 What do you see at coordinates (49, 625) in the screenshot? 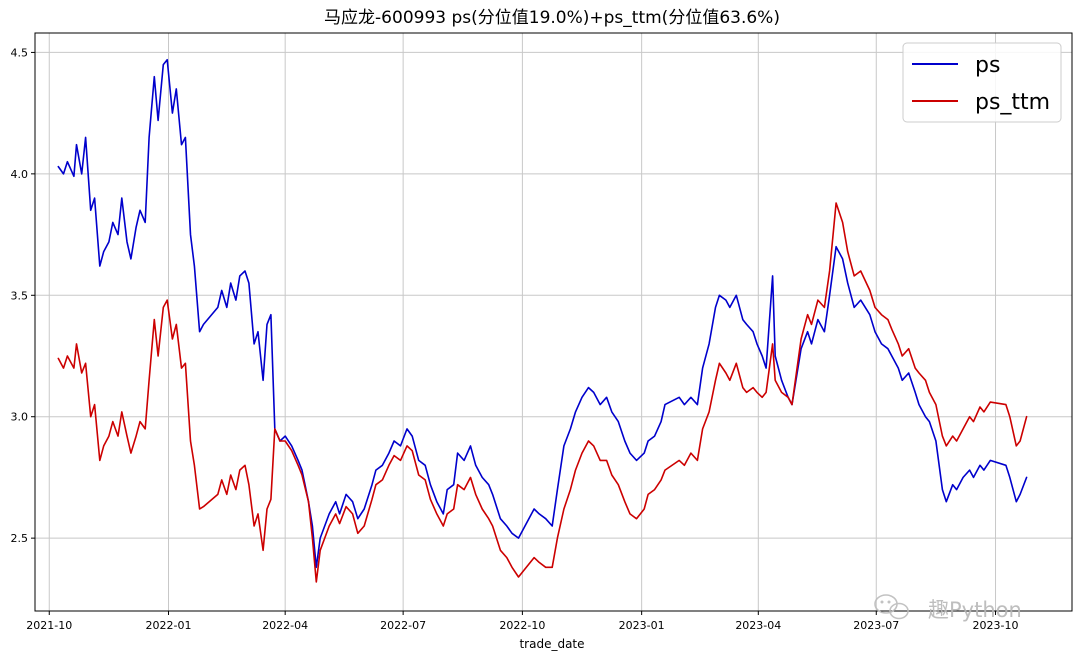
I see `x-tick-label: 2021-10` at bounding box center [49, 625].